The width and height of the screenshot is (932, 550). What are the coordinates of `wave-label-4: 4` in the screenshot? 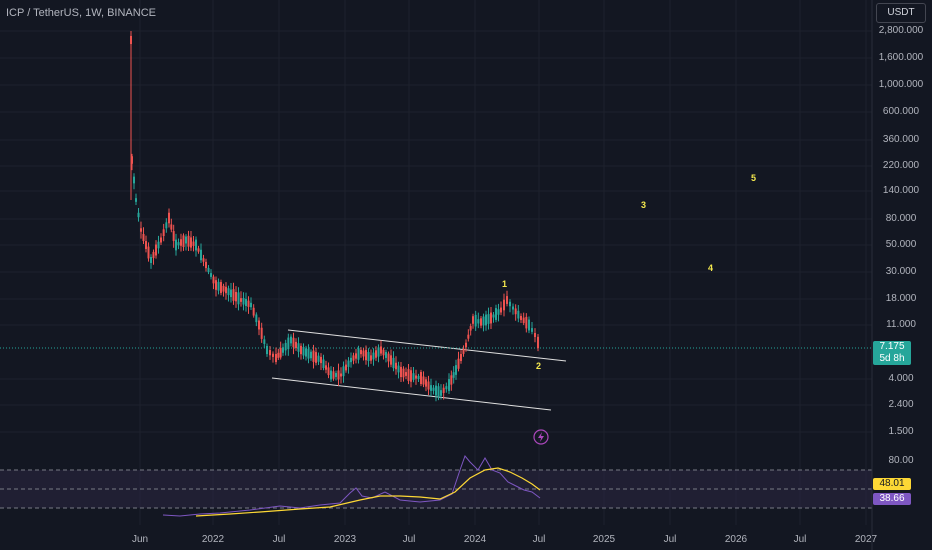 It's located at (711, 268).